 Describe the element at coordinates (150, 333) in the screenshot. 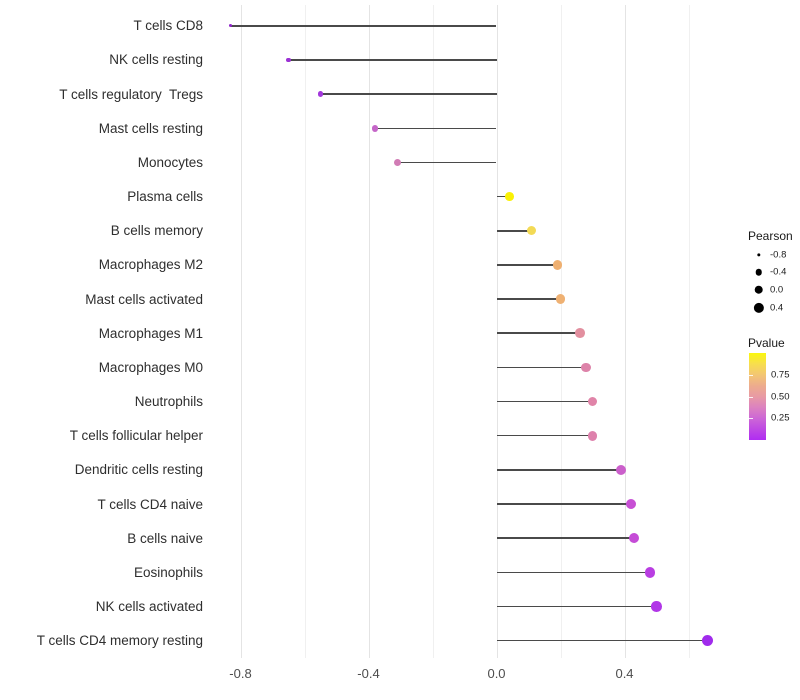

I see `row-label: Macrophages M1` at that location.